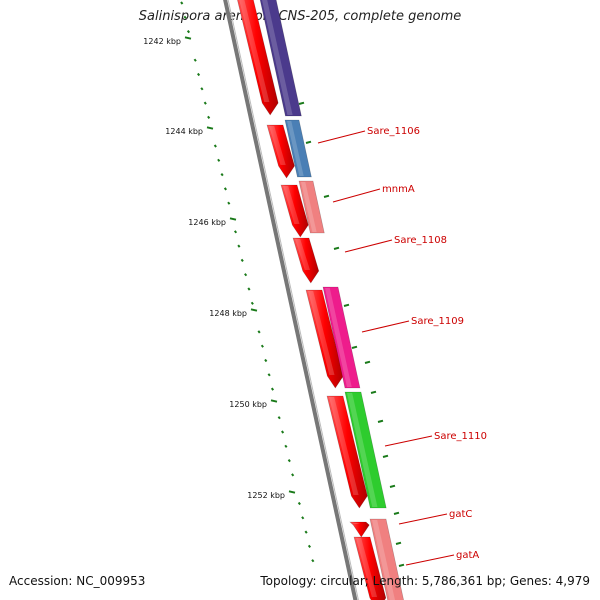 The height and width of the screenshot is (600, 600). I want to click on kbp-tick-label: 1242 kbp, so click(162, 41).